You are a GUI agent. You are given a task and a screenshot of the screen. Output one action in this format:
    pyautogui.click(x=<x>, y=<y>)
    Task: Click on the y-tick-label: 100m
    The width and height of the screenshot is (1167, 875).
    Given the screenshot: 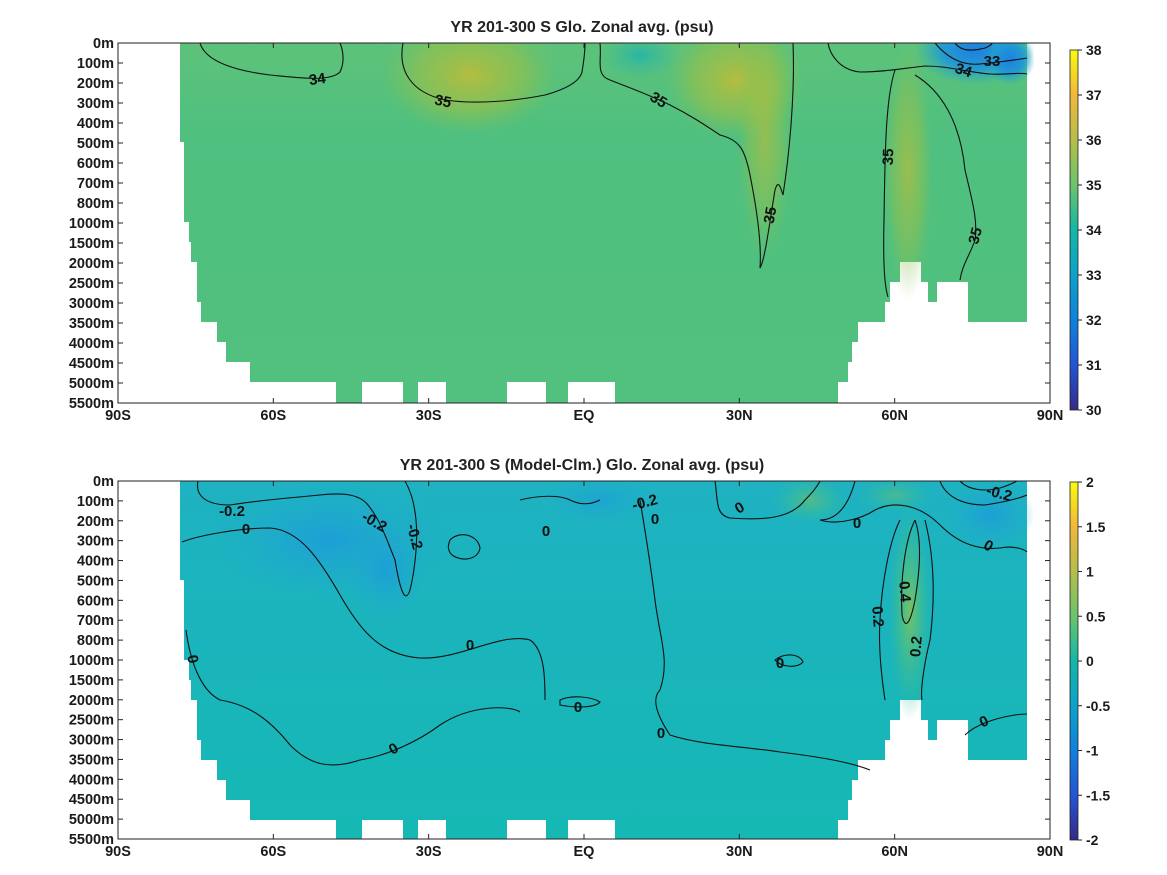 What is the action you would take?
    pyautogui.click(x=95, y=64)
    